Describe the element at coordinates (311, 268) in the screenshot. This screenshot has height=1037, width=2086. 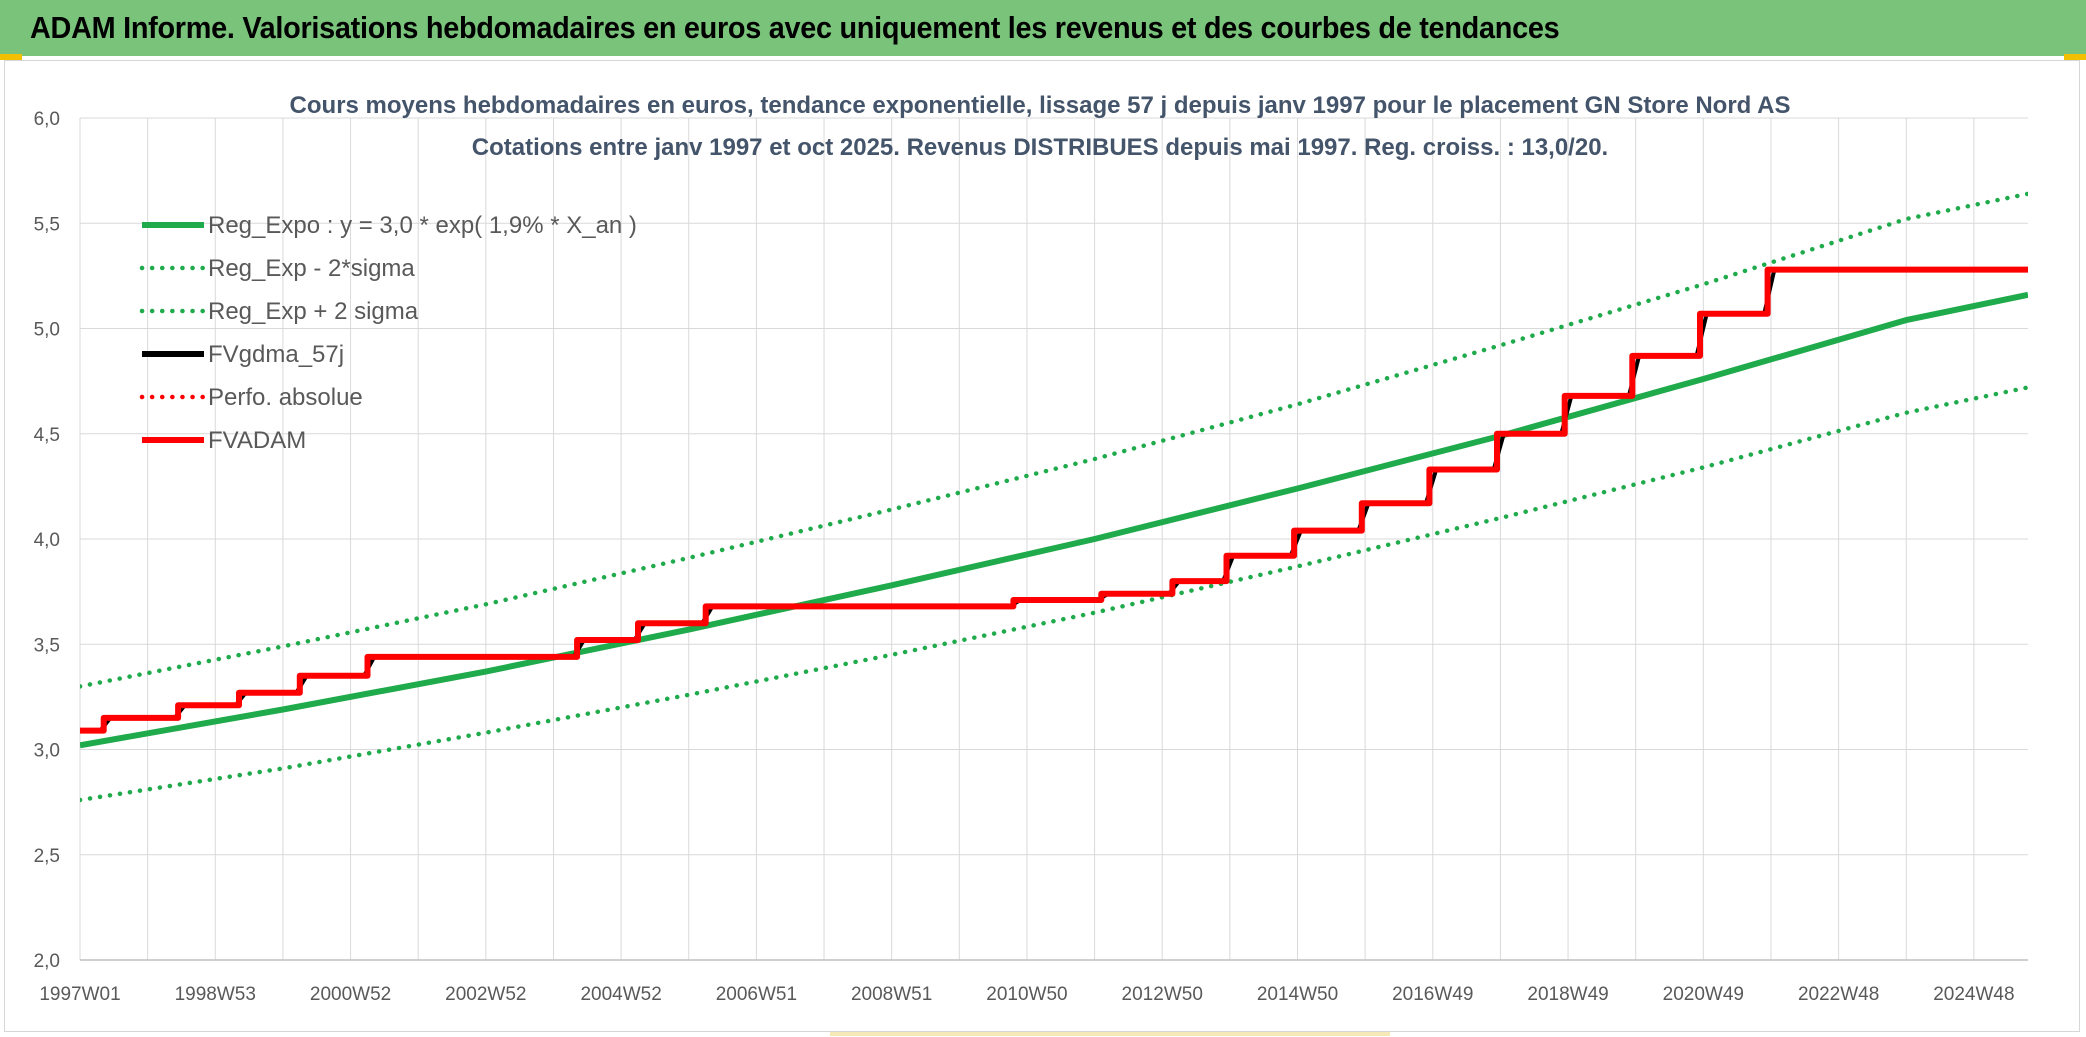
I see `legend-label: Reg_Exp - 2*sigma` at that location.